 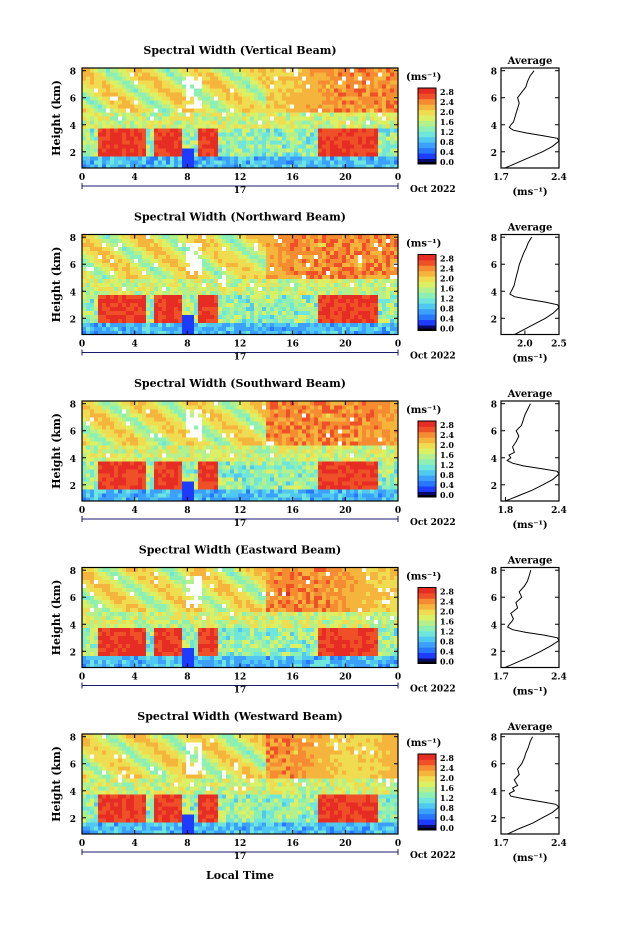 I want to click on profile-title: Average, so click(x=530, y=61).